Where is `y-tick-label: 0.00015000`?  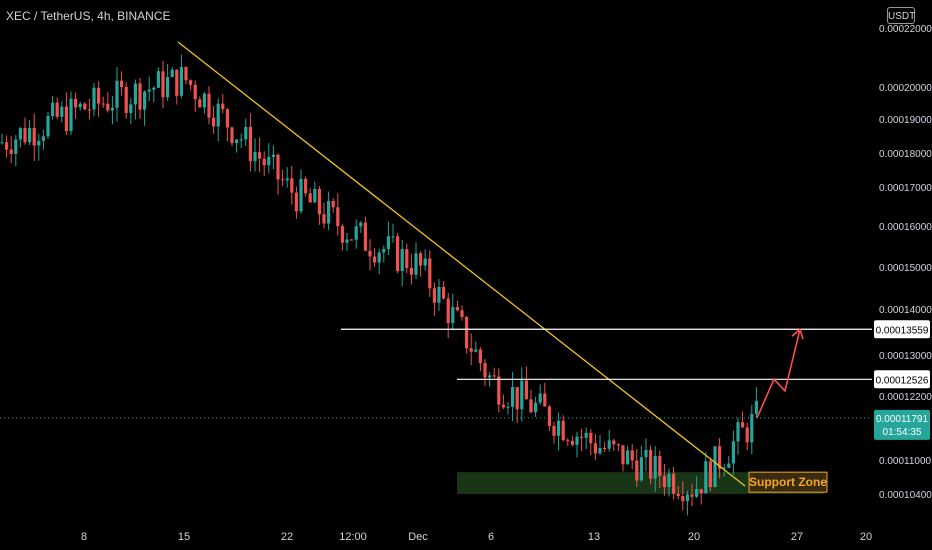
y-tick-label: 0.00015000 is located at coordinates (905, 268).